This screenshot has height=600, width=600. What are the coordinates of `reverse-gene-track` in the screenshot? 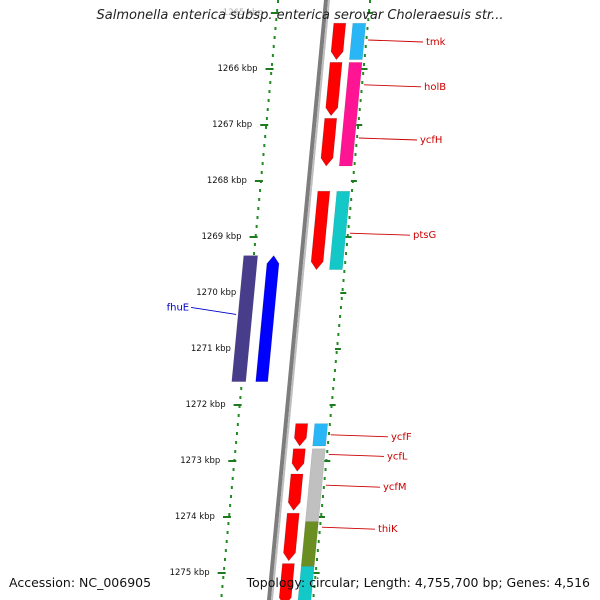 It's located at (267, 318).